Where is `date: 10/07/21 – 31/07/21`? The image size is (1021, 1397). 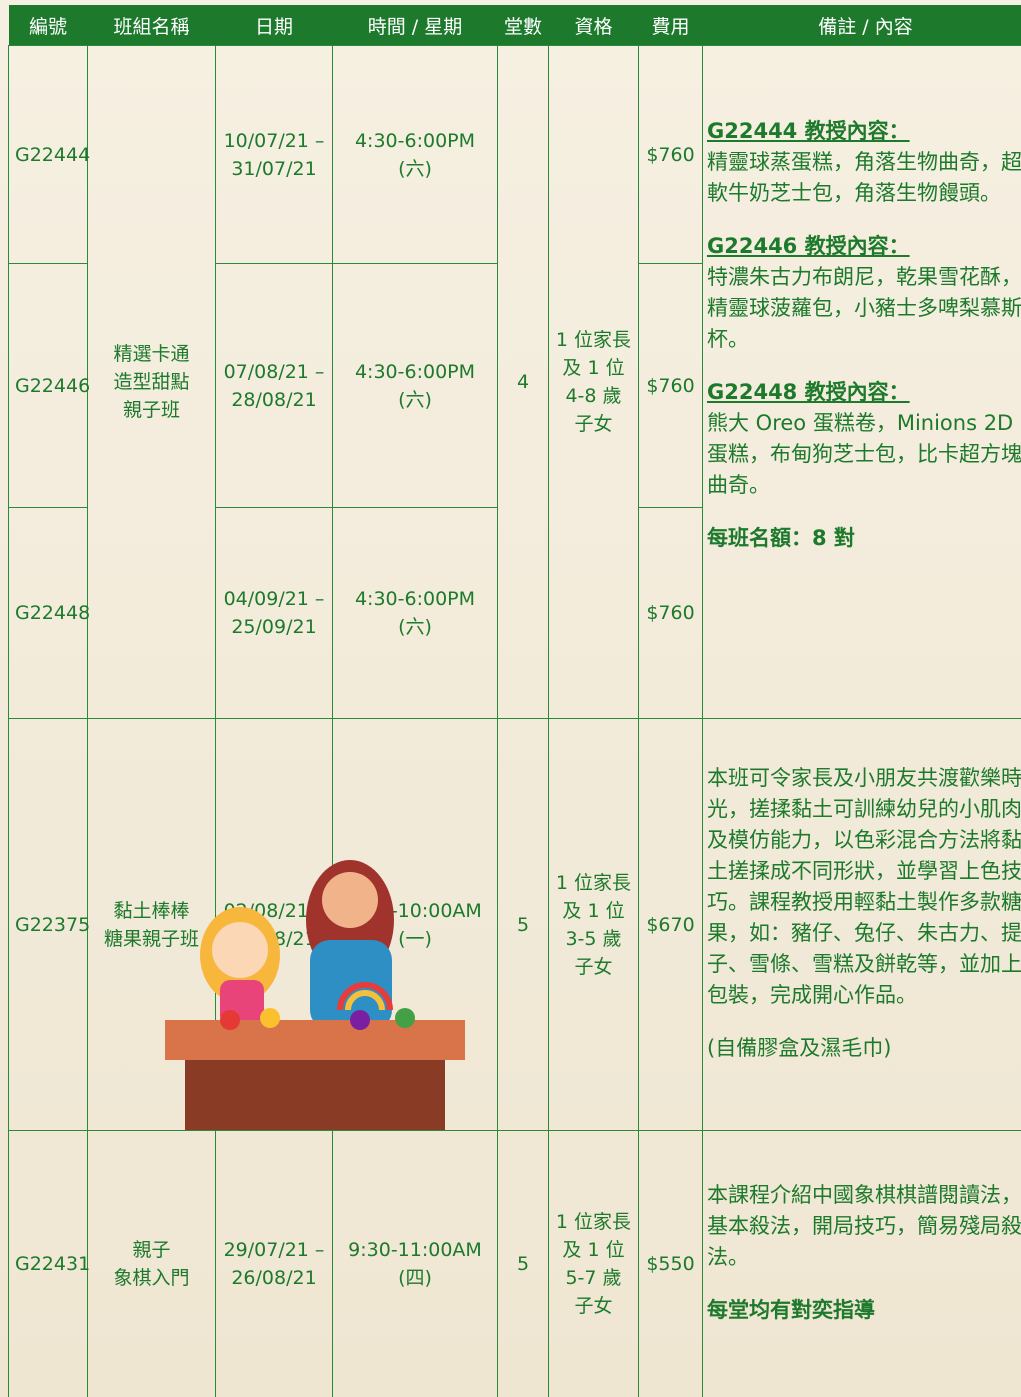
date: 10/07/21 – 31/07/21 is located at coordinates (274, 154).